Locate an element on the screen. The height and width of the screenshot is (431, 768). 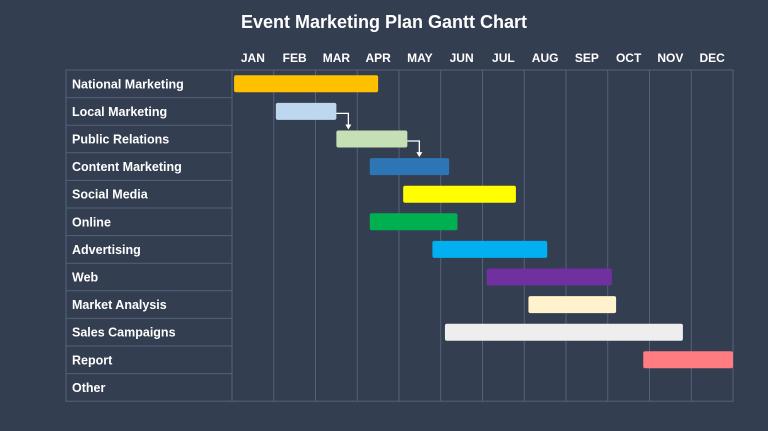
chart-title: Event Marketing Plan Gantt Chart is located at coordinates (384, 22).